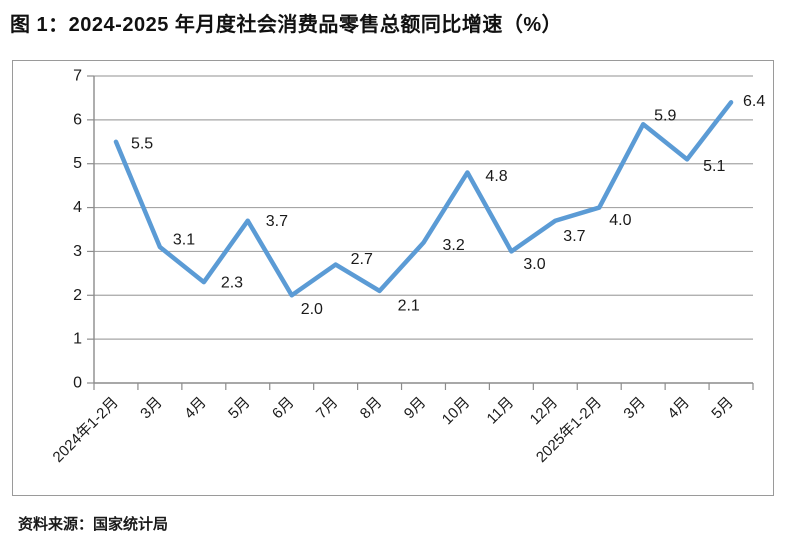 This screenshot has height=549, width=800. I want to click on y-tick-label: 4, so click(77, 207).